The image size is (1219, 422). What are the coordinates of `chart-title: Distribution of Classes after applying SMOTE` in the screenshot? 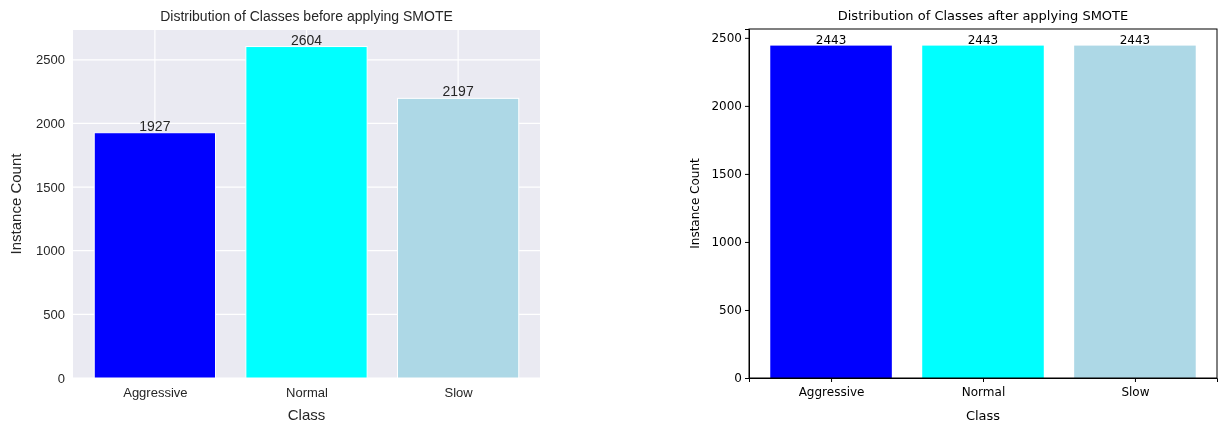 It's located at (983, 15).